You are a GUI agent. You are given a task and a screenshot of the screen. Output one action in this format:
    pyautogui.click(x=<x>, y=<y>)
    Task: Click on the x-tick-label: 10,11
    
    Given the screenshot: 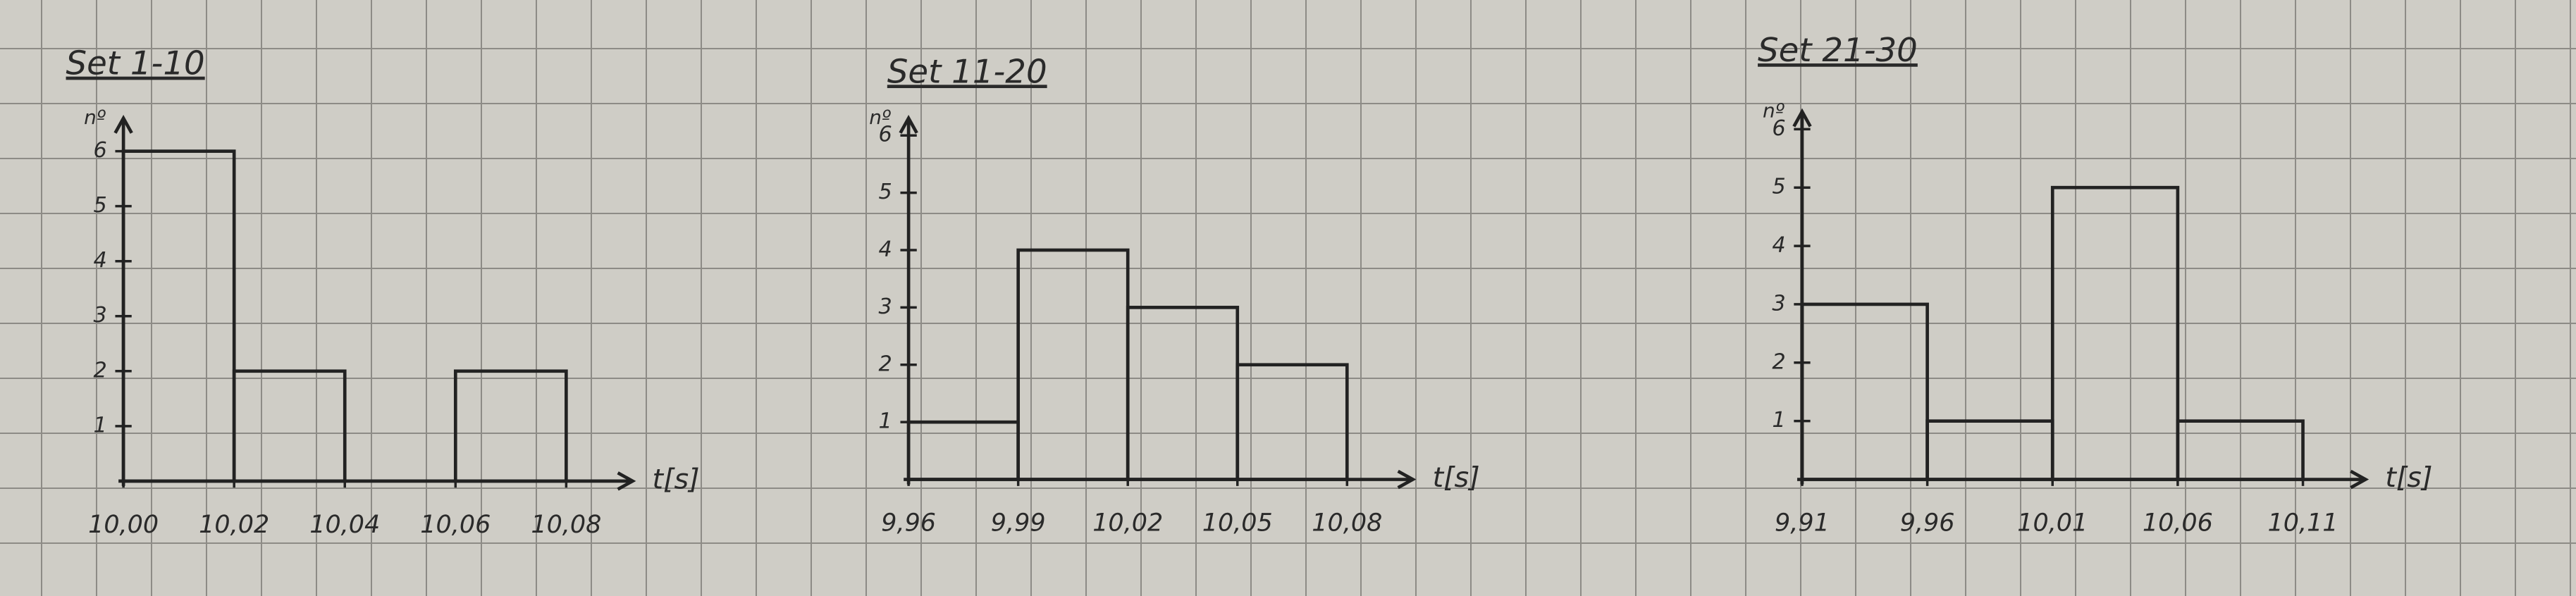 What is the action you would take?
    pyautogui.click(x=2303, y=523)
    